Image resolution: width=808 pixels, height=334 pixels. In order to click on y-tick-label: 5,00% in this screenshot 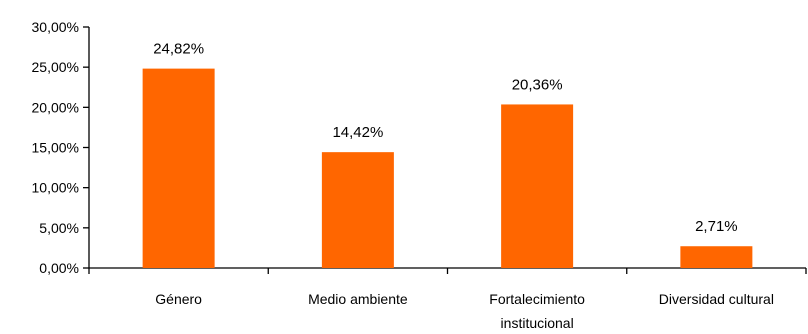, I will do `click(59, 228)`.